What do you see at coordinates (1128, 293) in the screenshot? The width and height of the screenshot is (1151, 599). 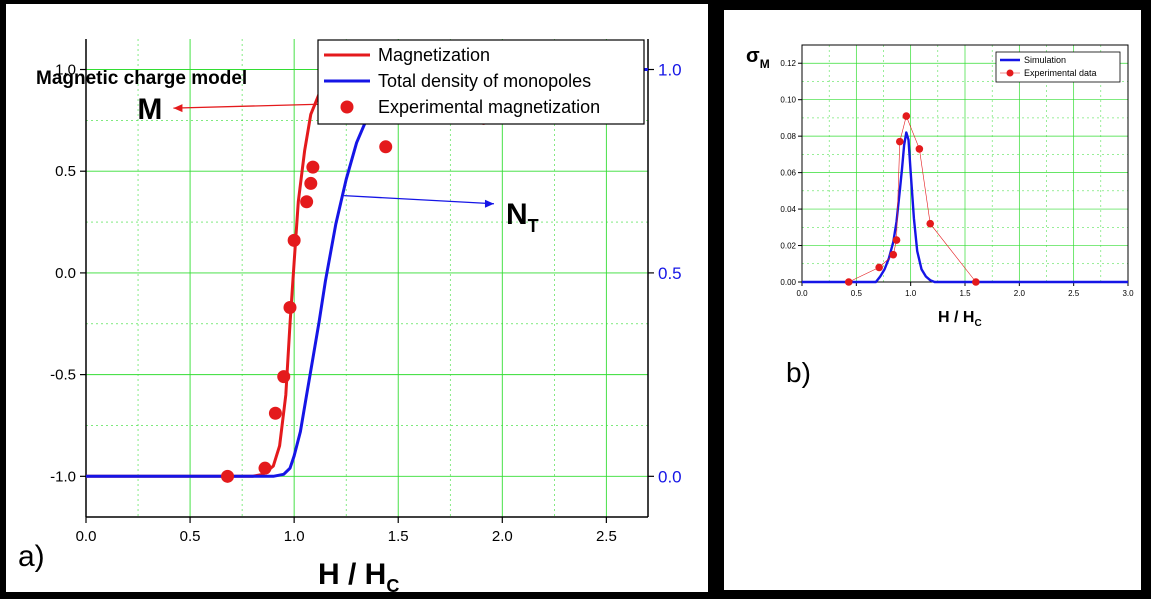 I see `x-tick-label: 3.0` at bounding box center [1128, 293].